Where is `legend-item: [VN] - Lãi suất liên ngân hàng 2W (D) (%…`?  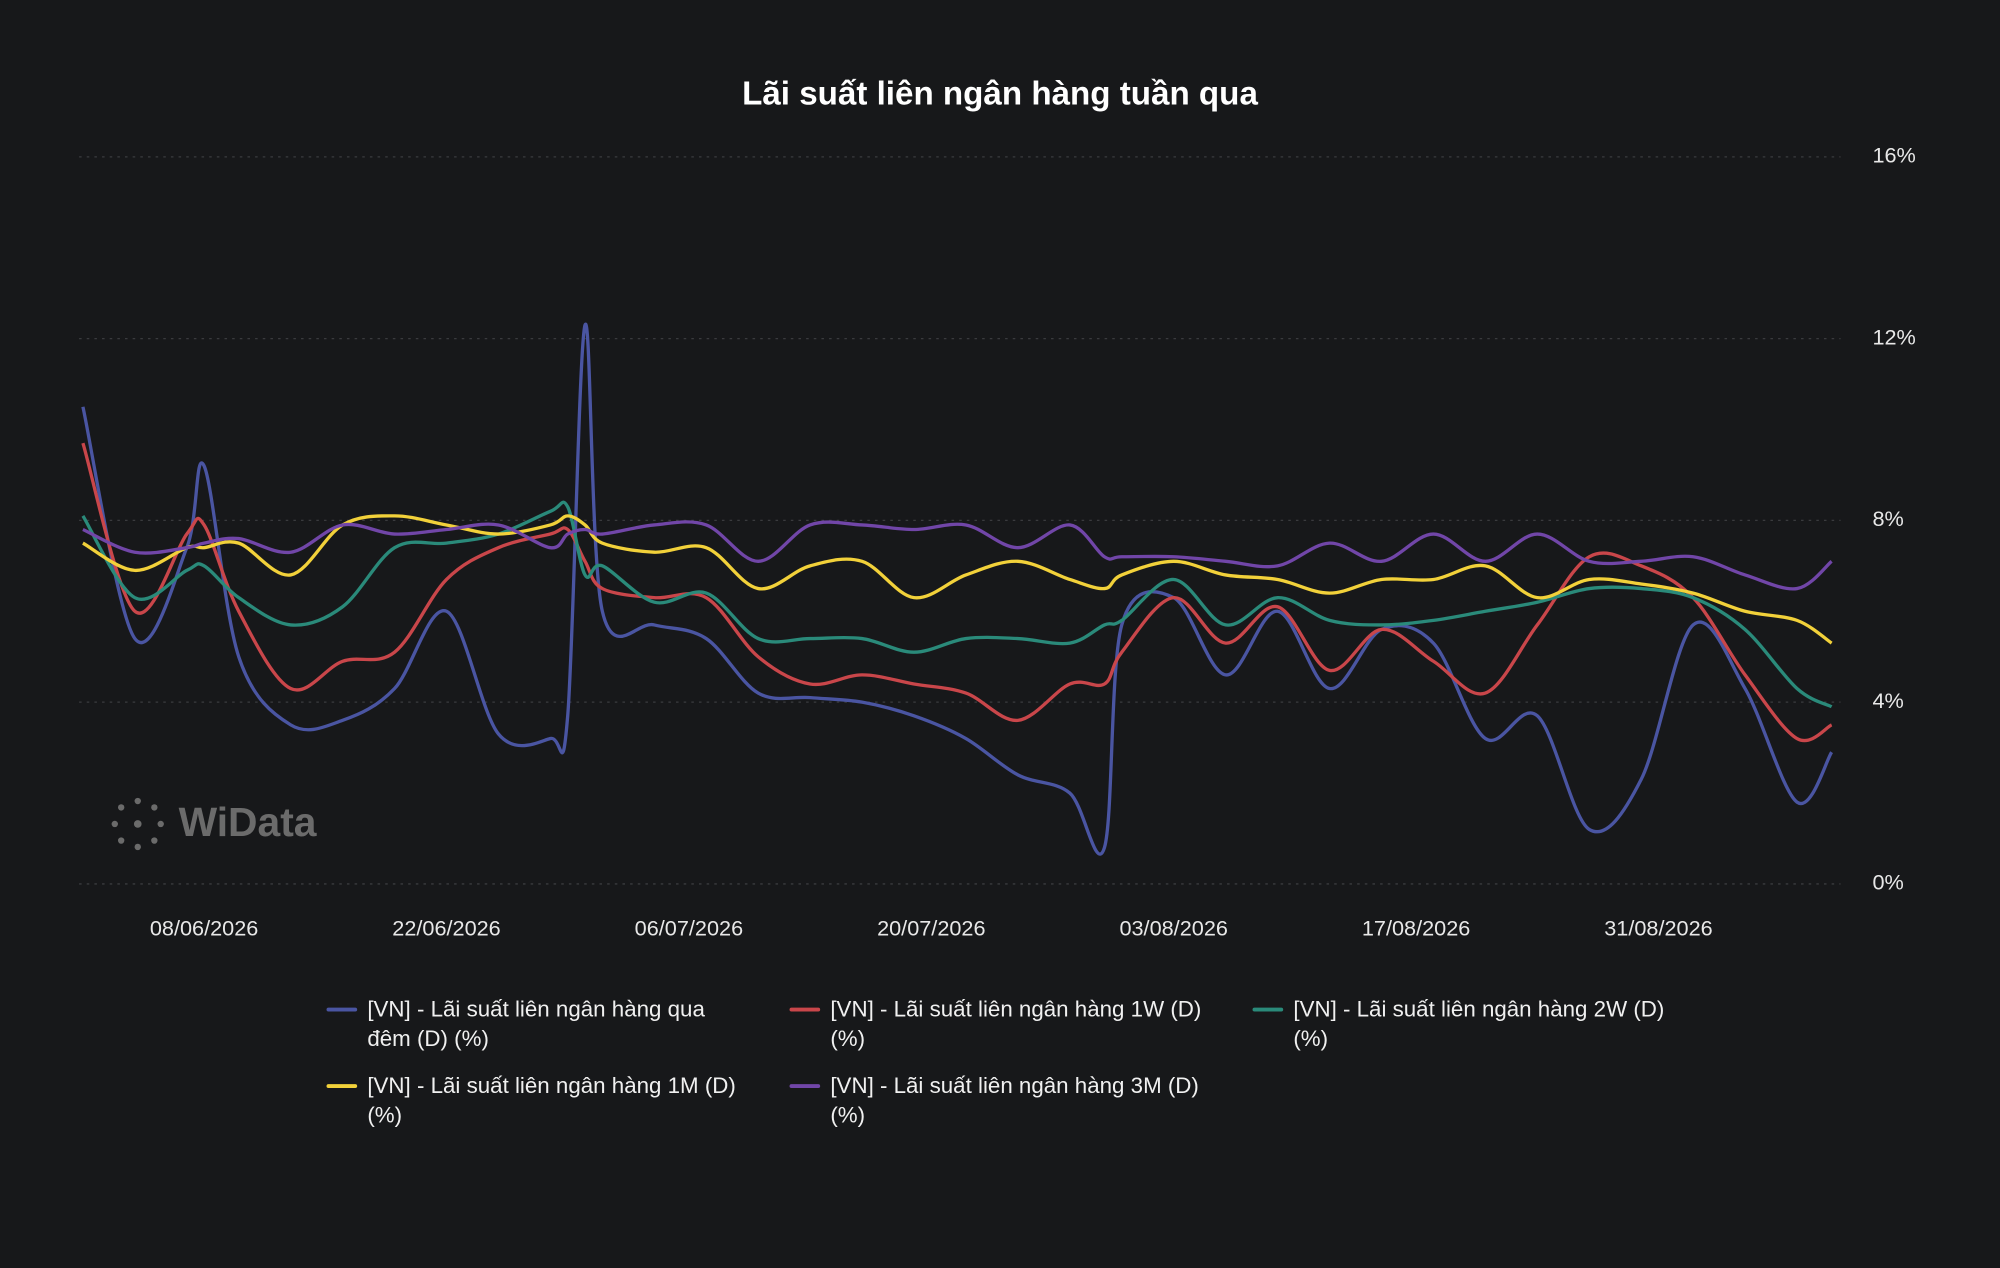 legend-item: [VN] - Lãi suất liên ngân hàng 2W (D) (%… is located at coordinates (1464, 1024).